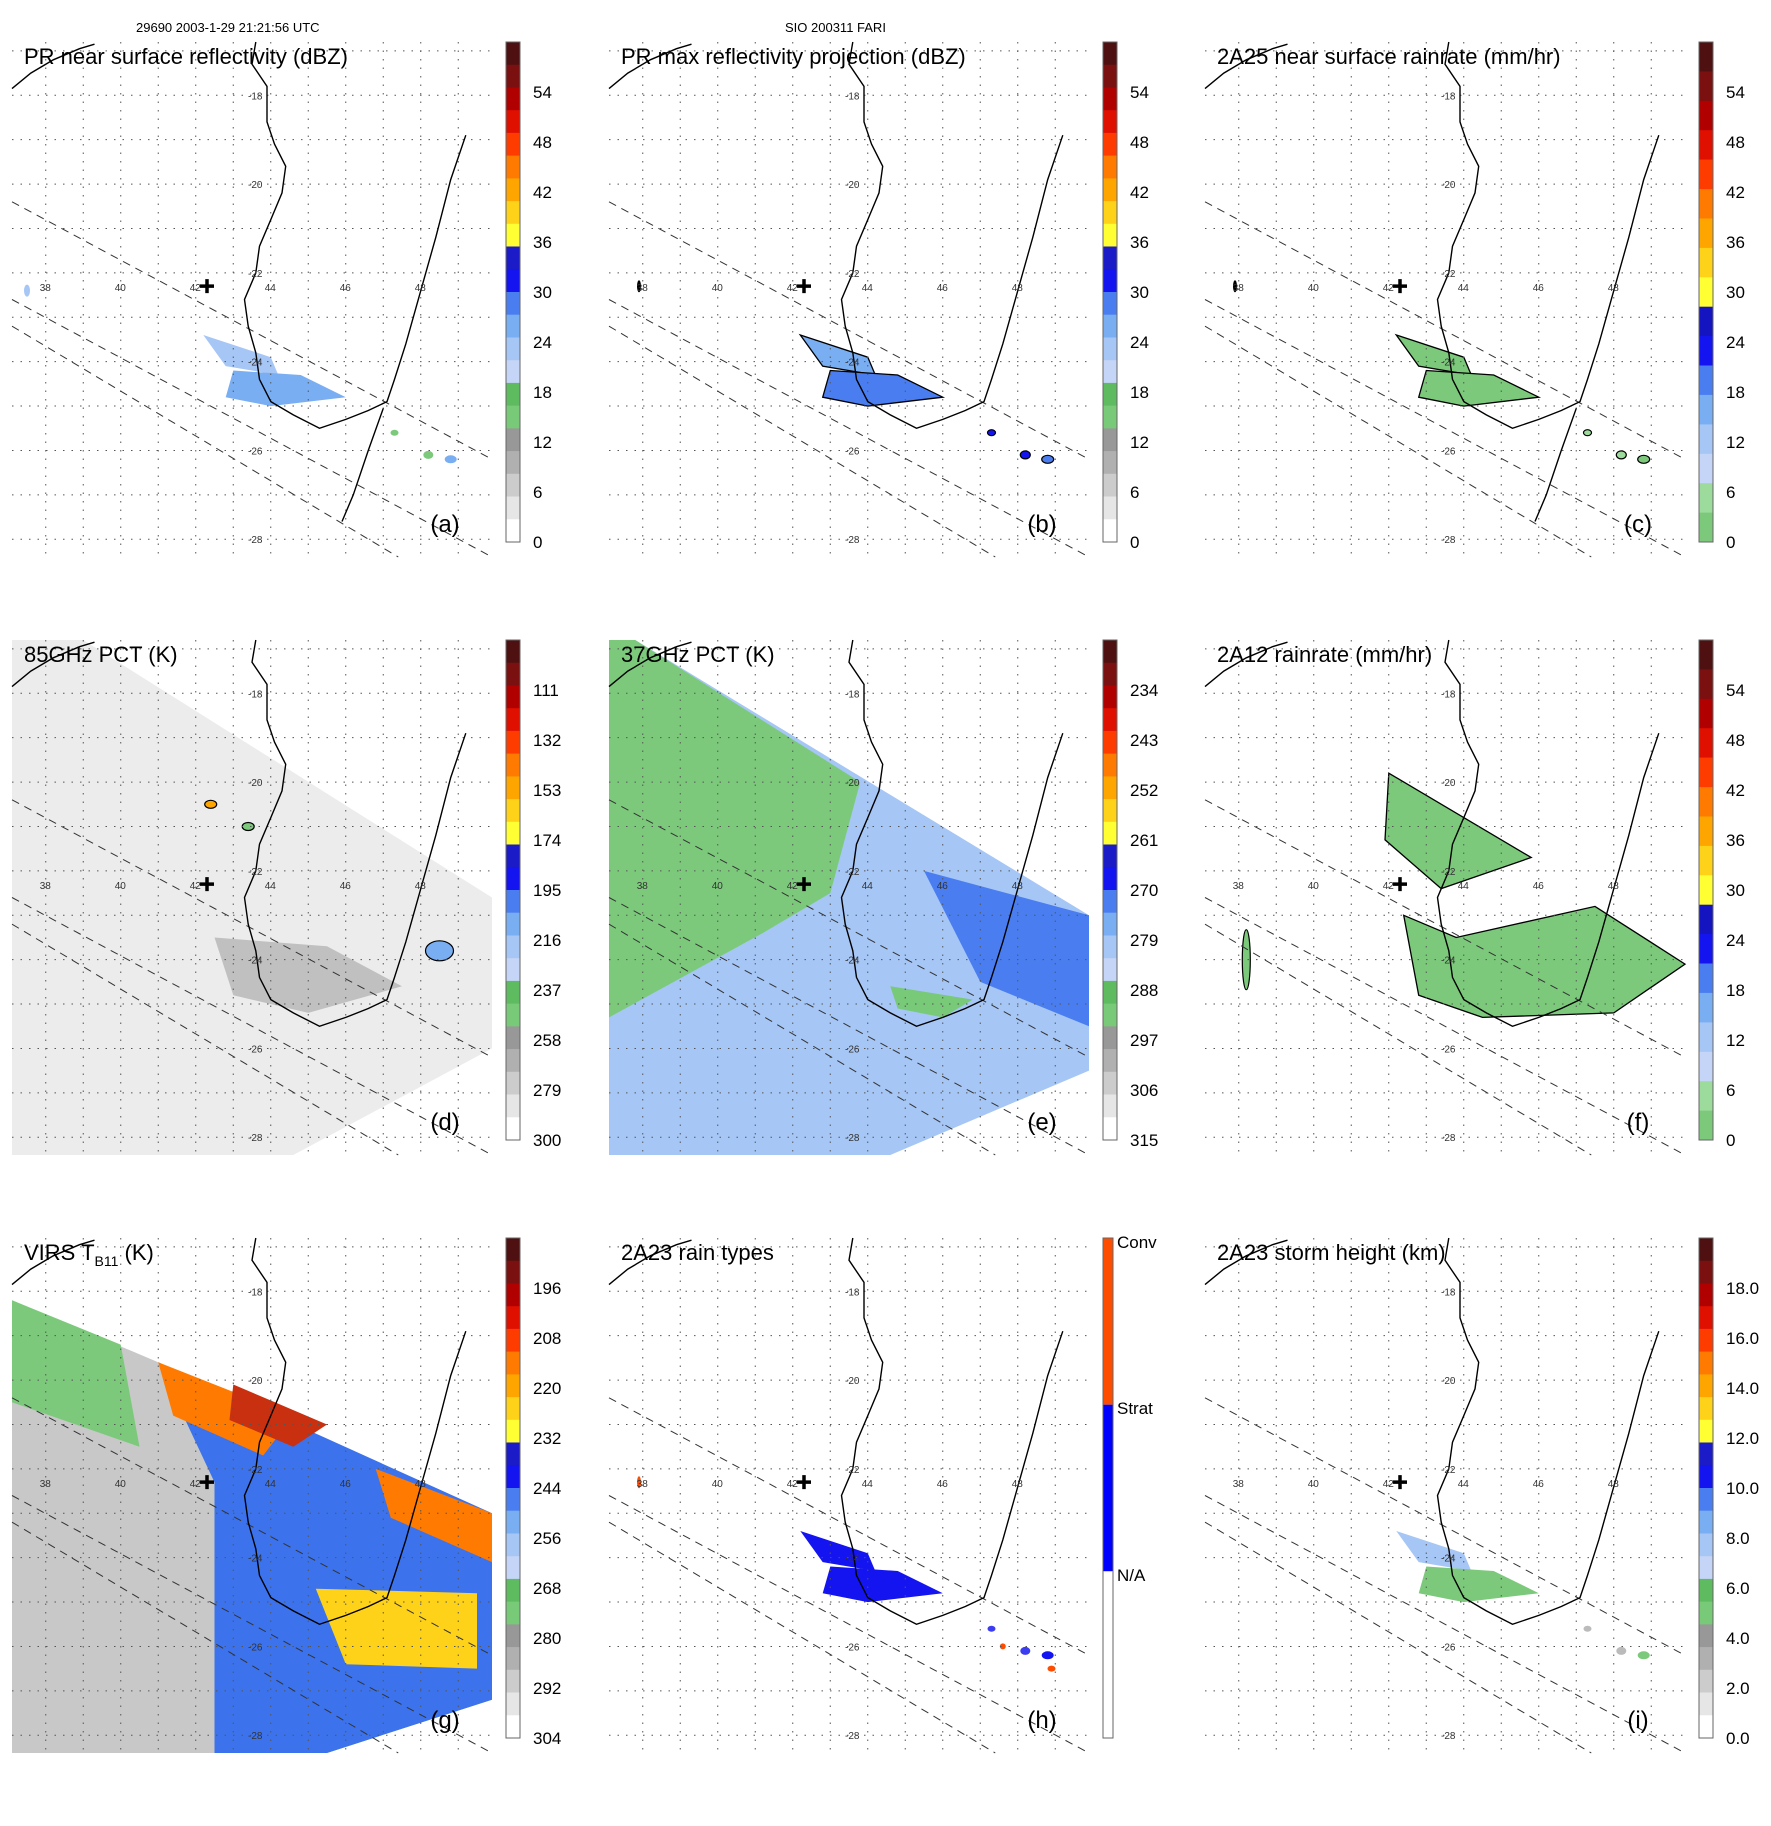  What do you see at coordinates (1735, 990) in the screenshot?
I see `colorbar-tick: 18` at bounding box center [1735, 990].